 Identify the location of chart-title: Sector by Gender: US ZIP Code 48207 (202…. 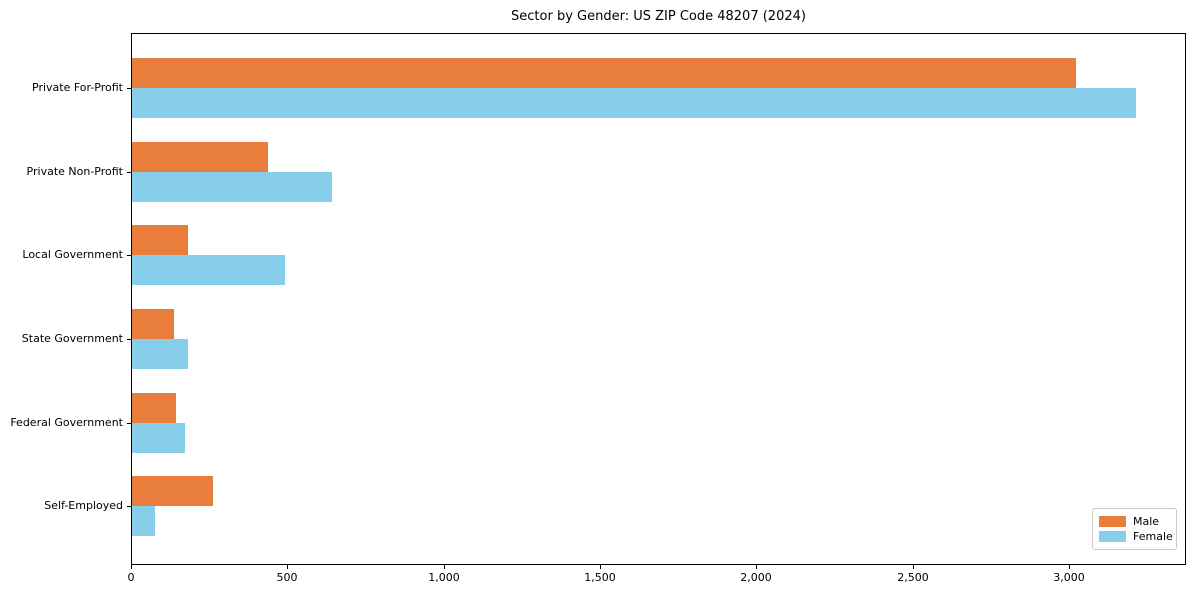
(658, 16).